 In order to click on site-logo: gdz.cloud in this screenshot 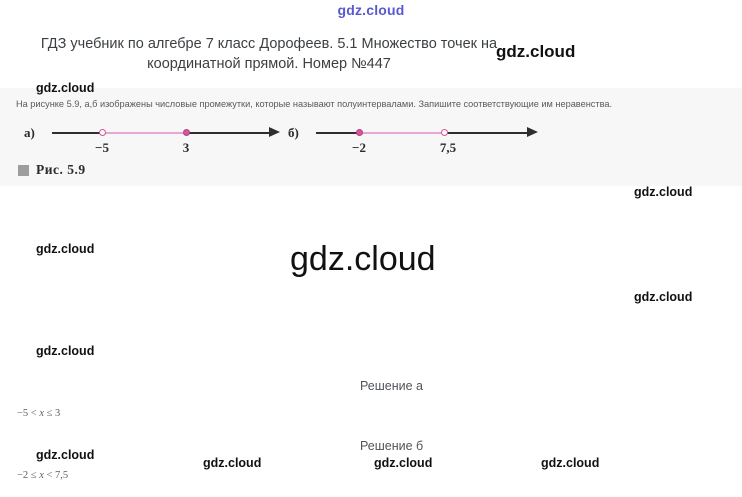, I will do `click(371, 10)`.